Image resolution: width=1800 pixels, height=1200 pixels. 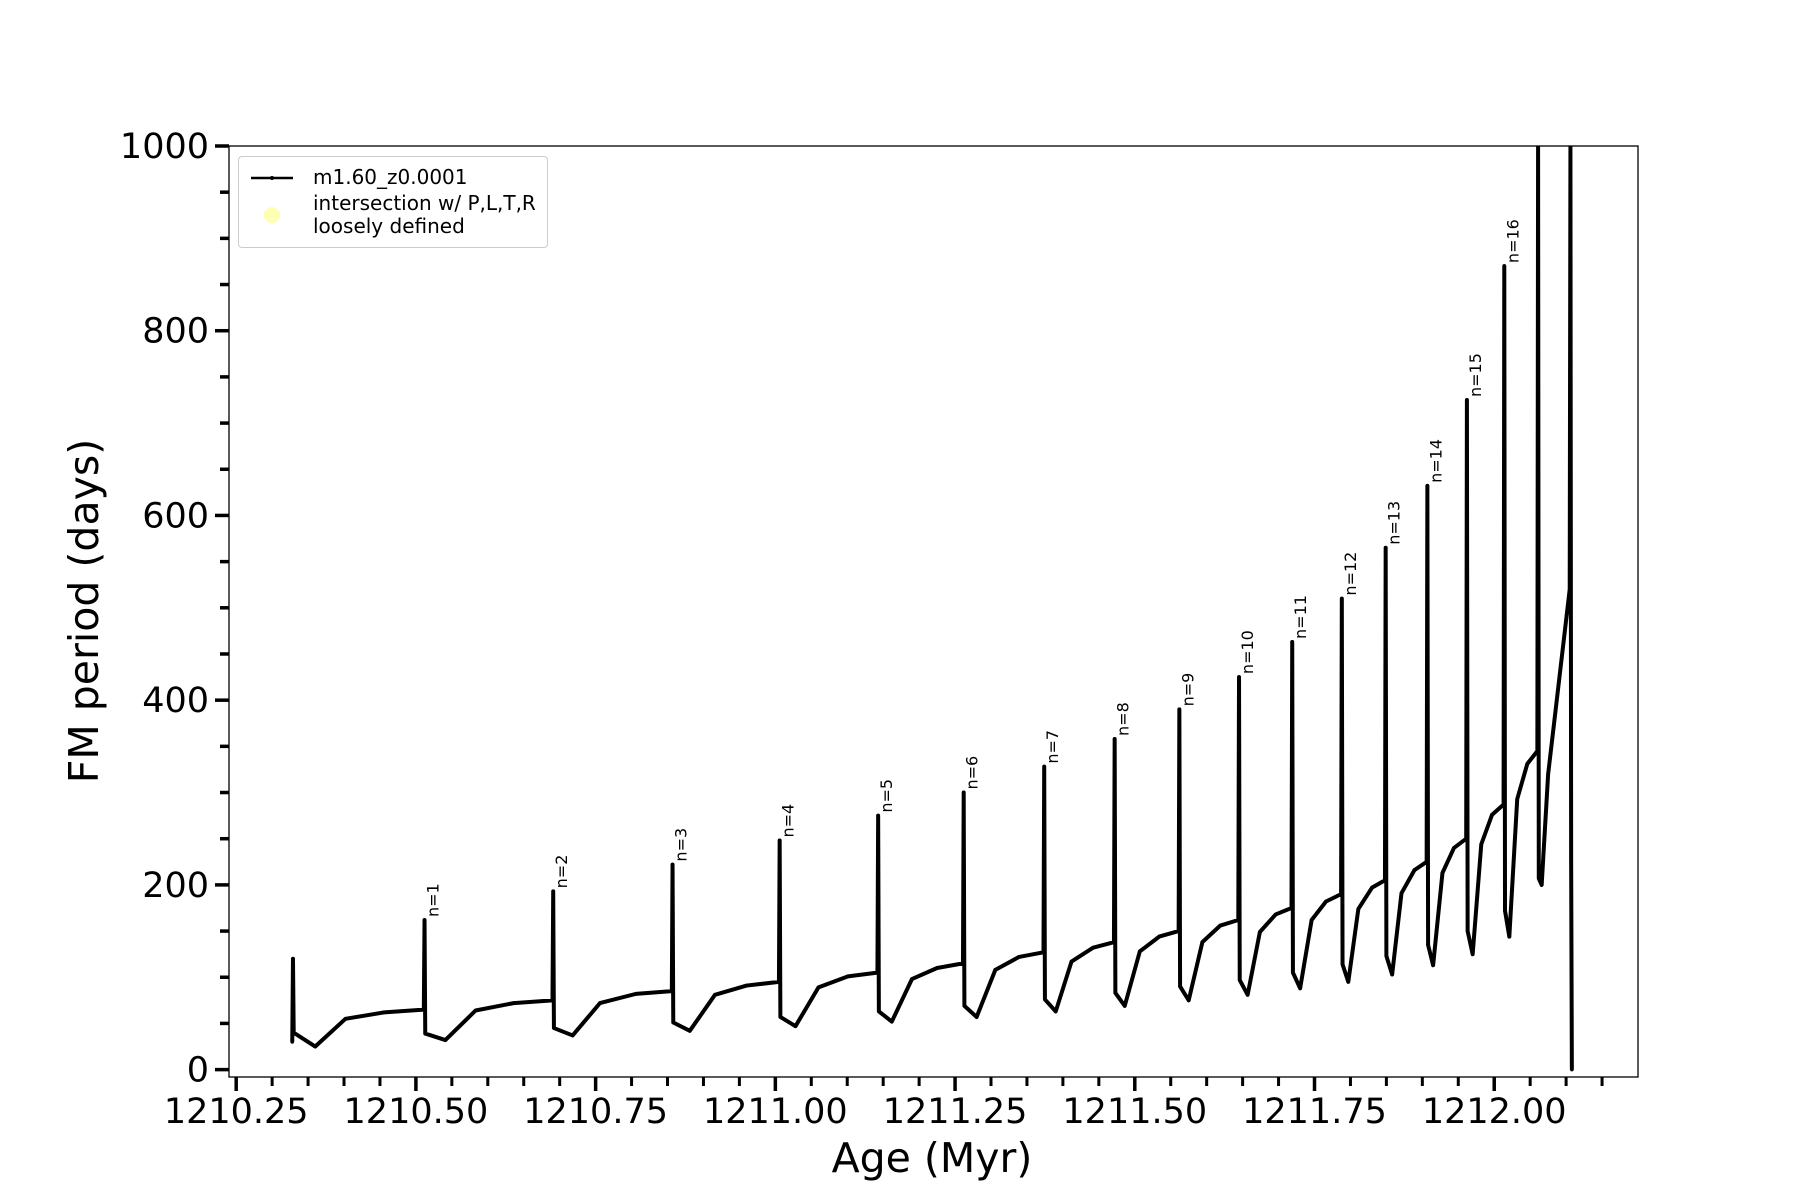 I want to click on x-tick-label: 1211.25, so click(x=955, y=1112).